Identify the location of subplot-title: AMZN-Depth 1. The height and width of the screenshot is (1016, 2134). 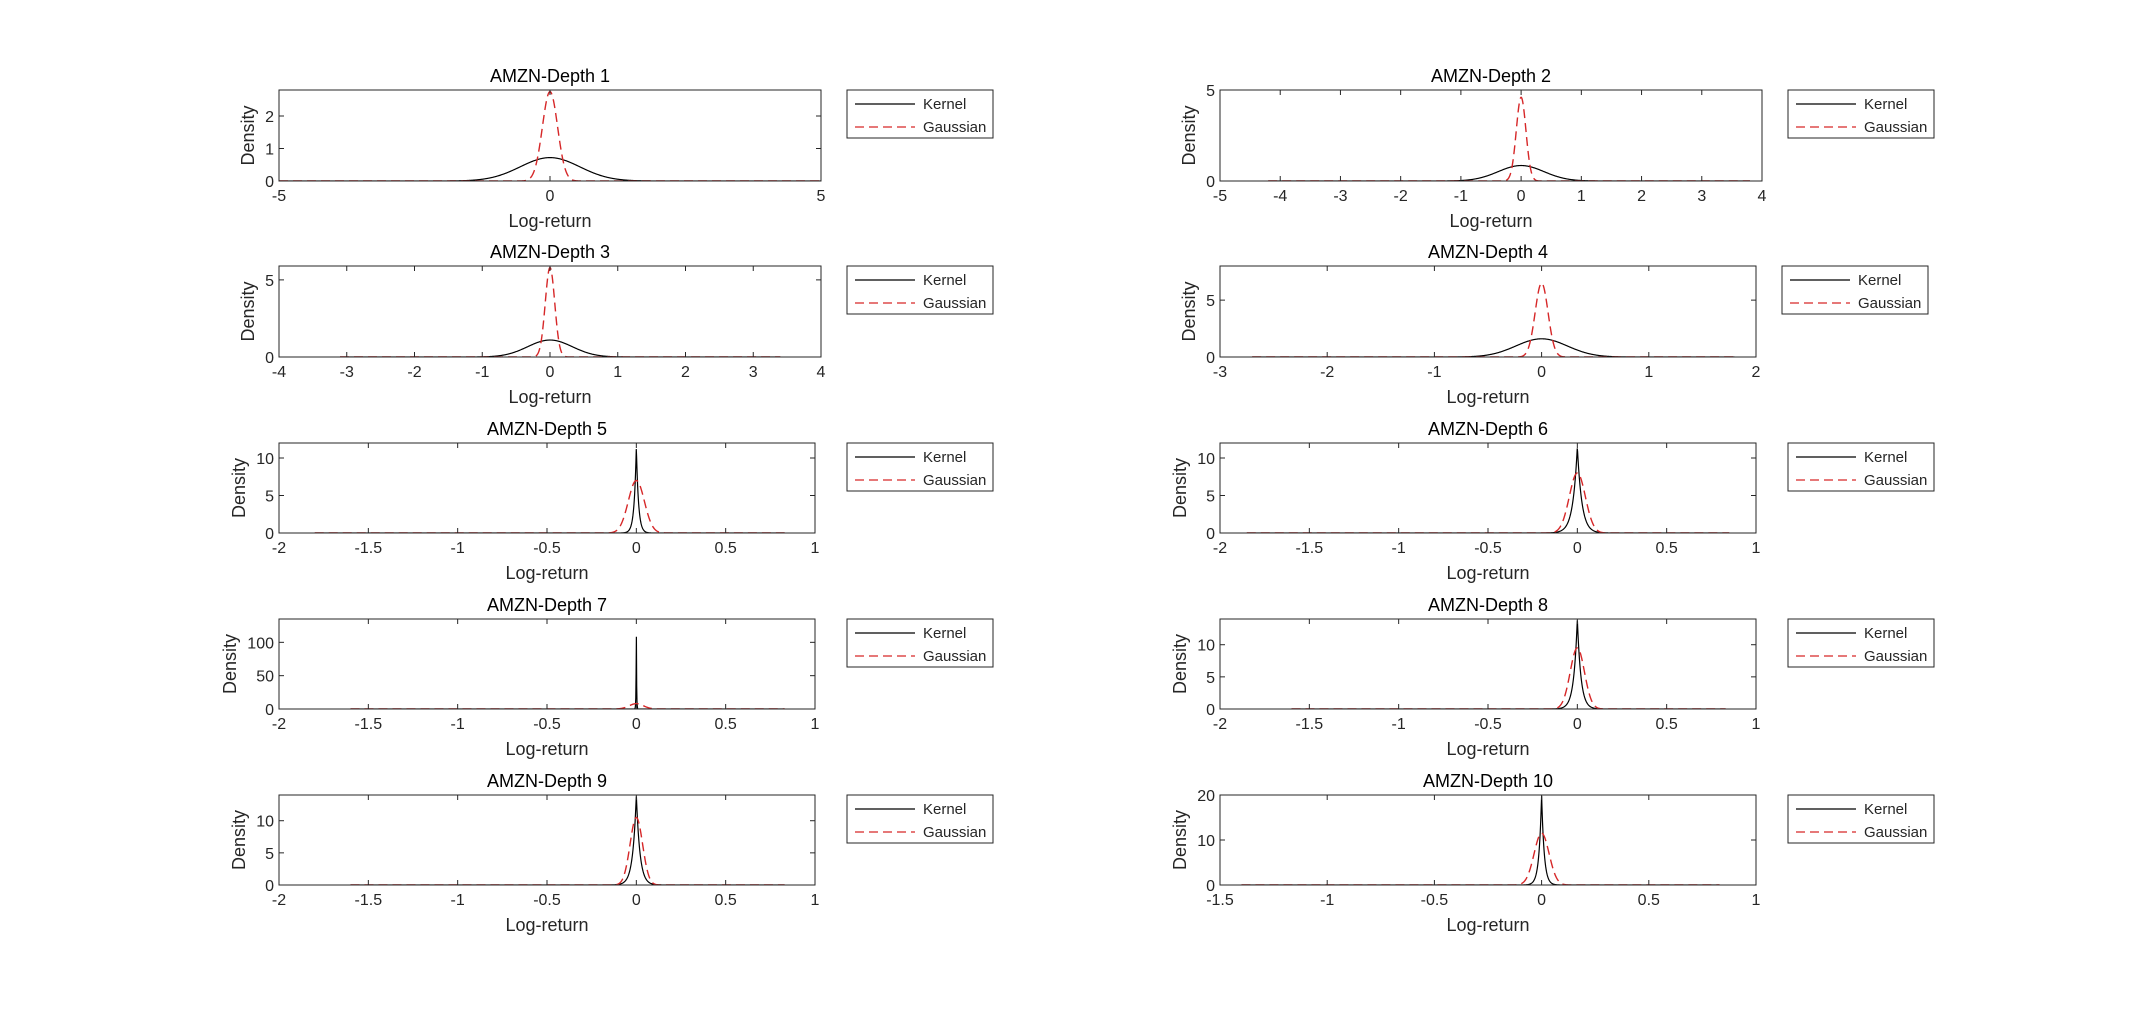
(550, 76).